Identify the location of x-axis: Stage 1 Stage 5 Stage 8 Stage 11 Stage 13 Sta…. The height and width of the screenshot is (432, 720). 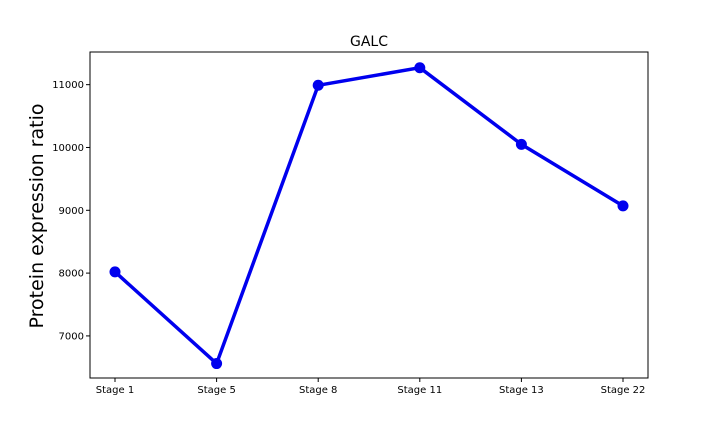
(371, 387).